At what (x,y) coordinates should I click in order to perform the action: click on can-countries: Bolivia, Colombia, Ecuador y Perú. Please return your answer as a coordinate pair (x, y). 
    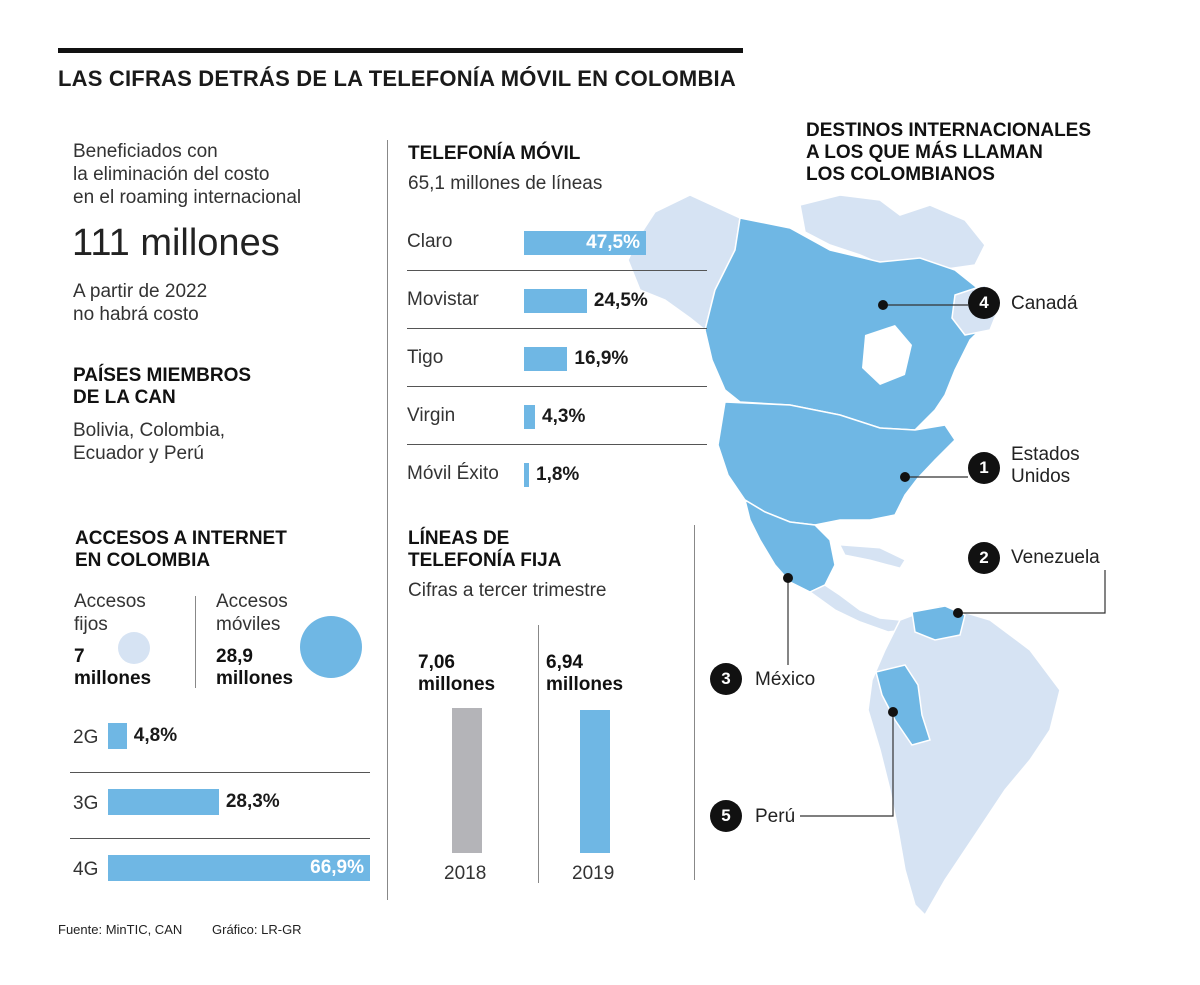
    Looking at the image, I should click on (149, 442).